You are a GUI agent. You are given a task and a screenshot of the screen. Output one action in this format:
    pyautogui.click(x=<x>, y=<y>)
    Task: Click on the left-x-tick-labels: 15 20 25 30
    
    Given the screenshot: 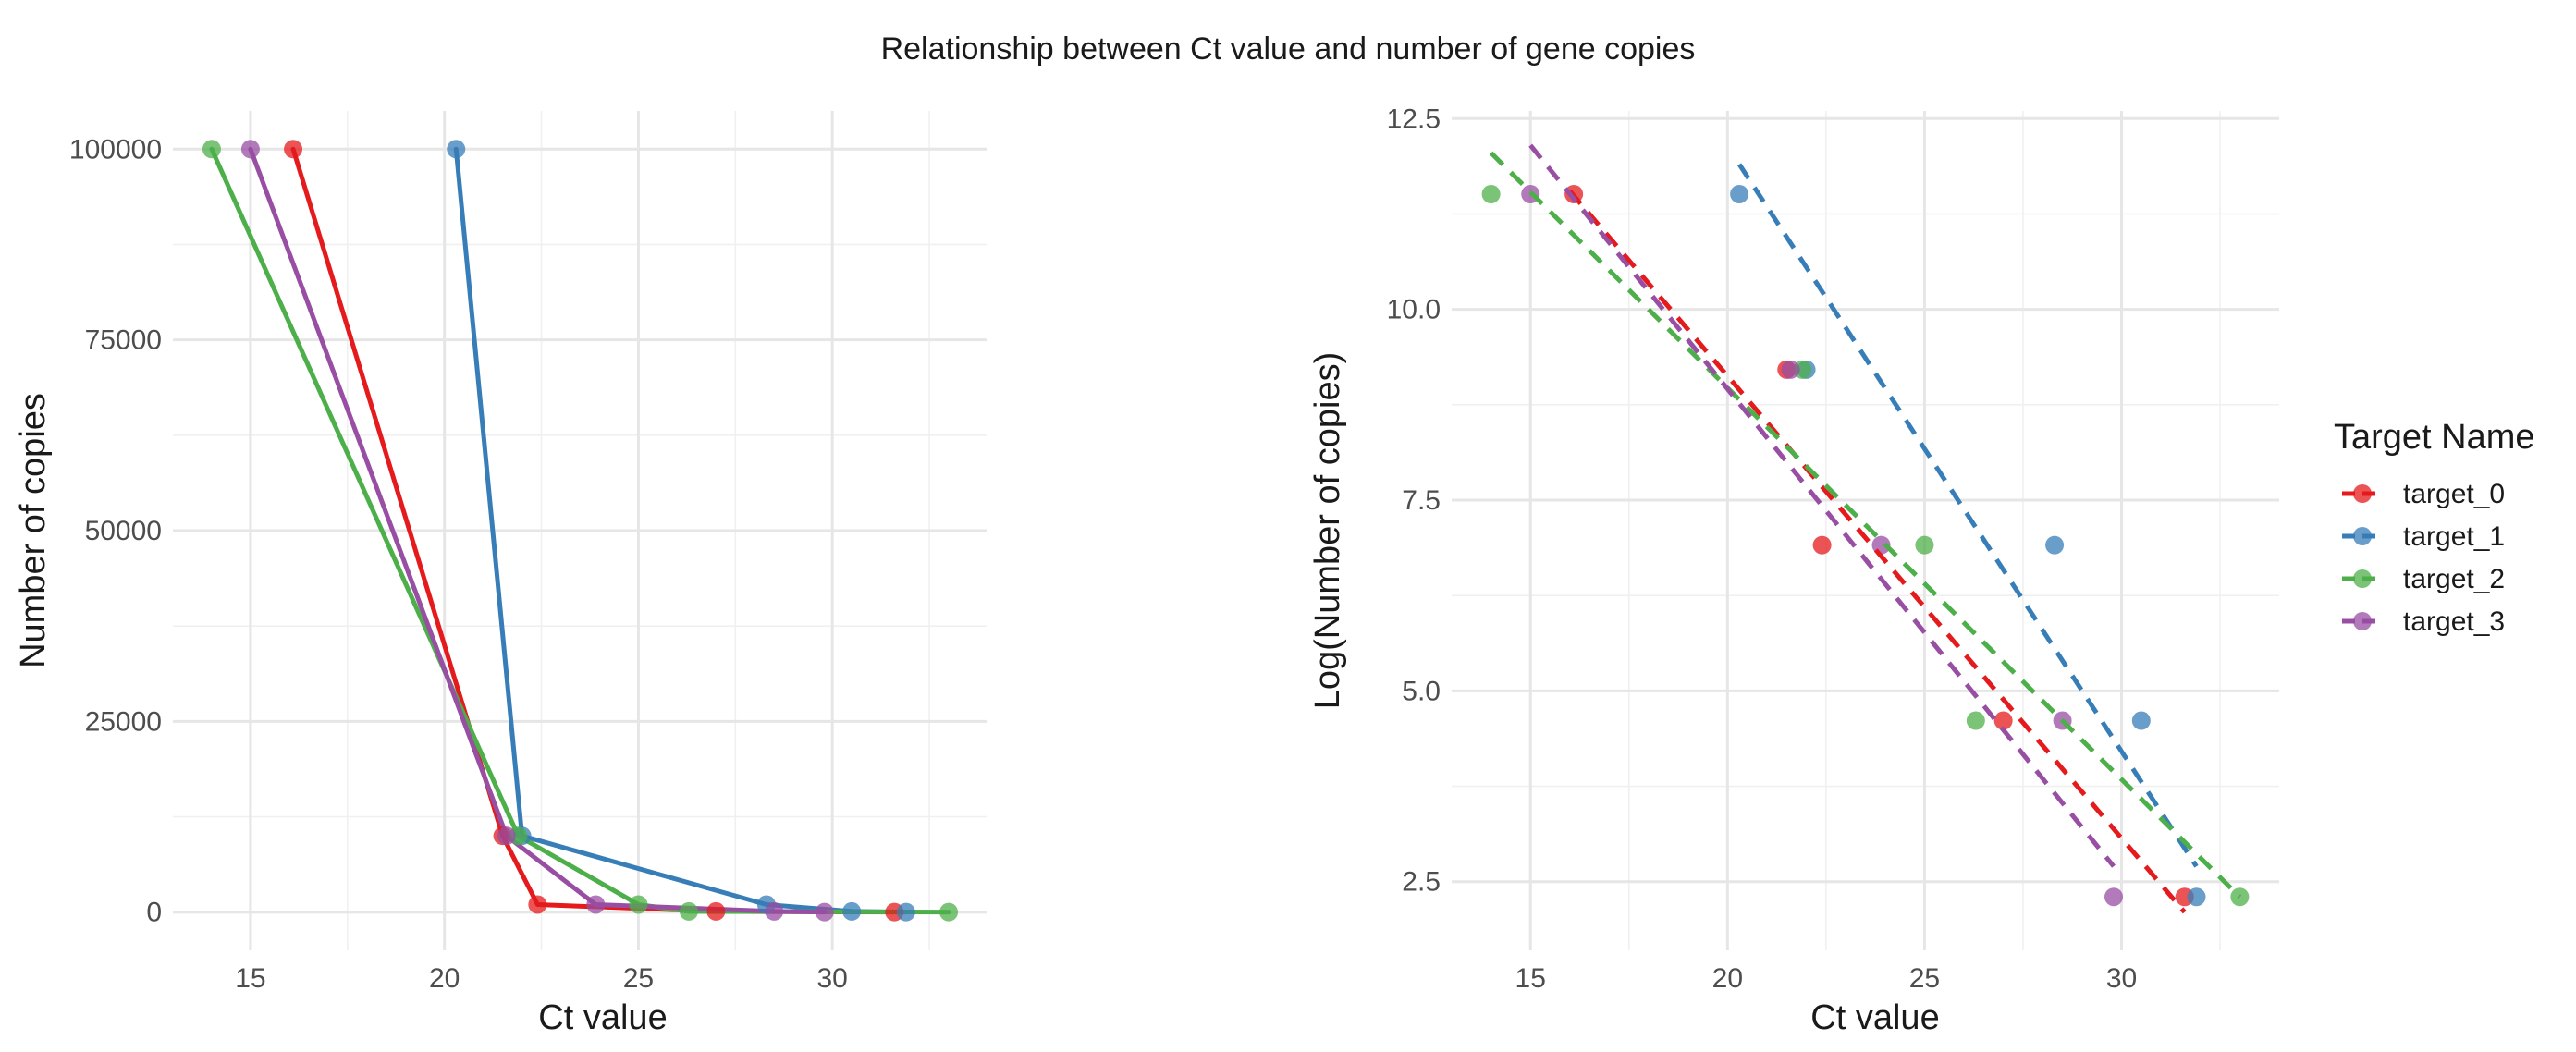 What is the action you would take?
    pyautogui.click(x=542, y=978)
    